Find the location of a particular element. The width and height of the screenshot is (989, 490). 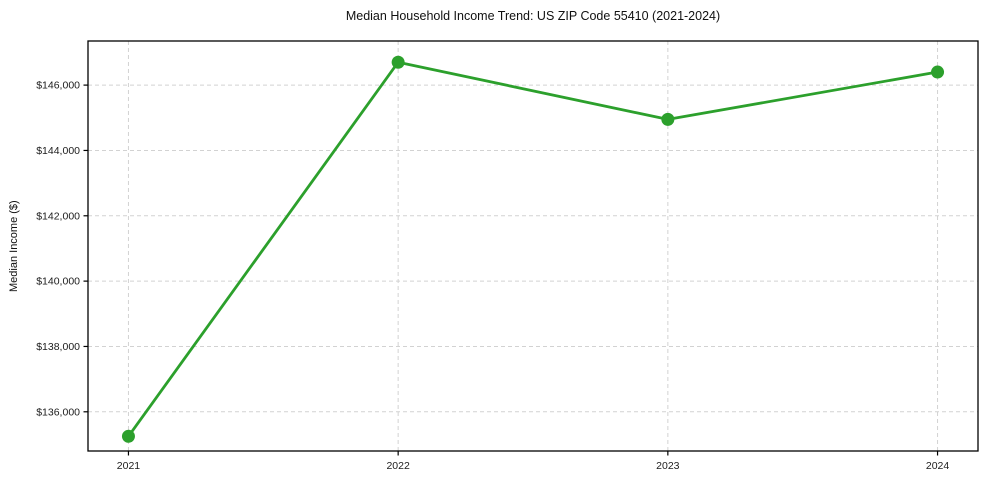

data-point-2022 is located at coordinates (398, 62).